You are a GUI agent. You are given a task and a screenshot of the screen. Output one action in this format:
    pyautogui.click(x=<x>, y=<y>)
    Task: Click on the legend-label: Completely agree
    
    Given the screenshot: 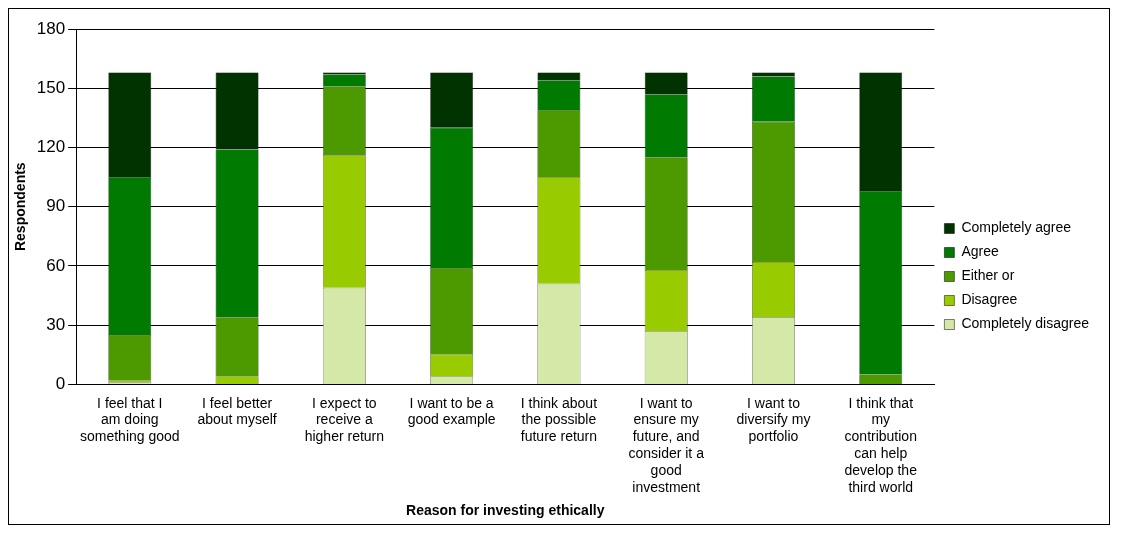 What is the action you would take?
    pyautogui.click(x=1016, y=227)
    